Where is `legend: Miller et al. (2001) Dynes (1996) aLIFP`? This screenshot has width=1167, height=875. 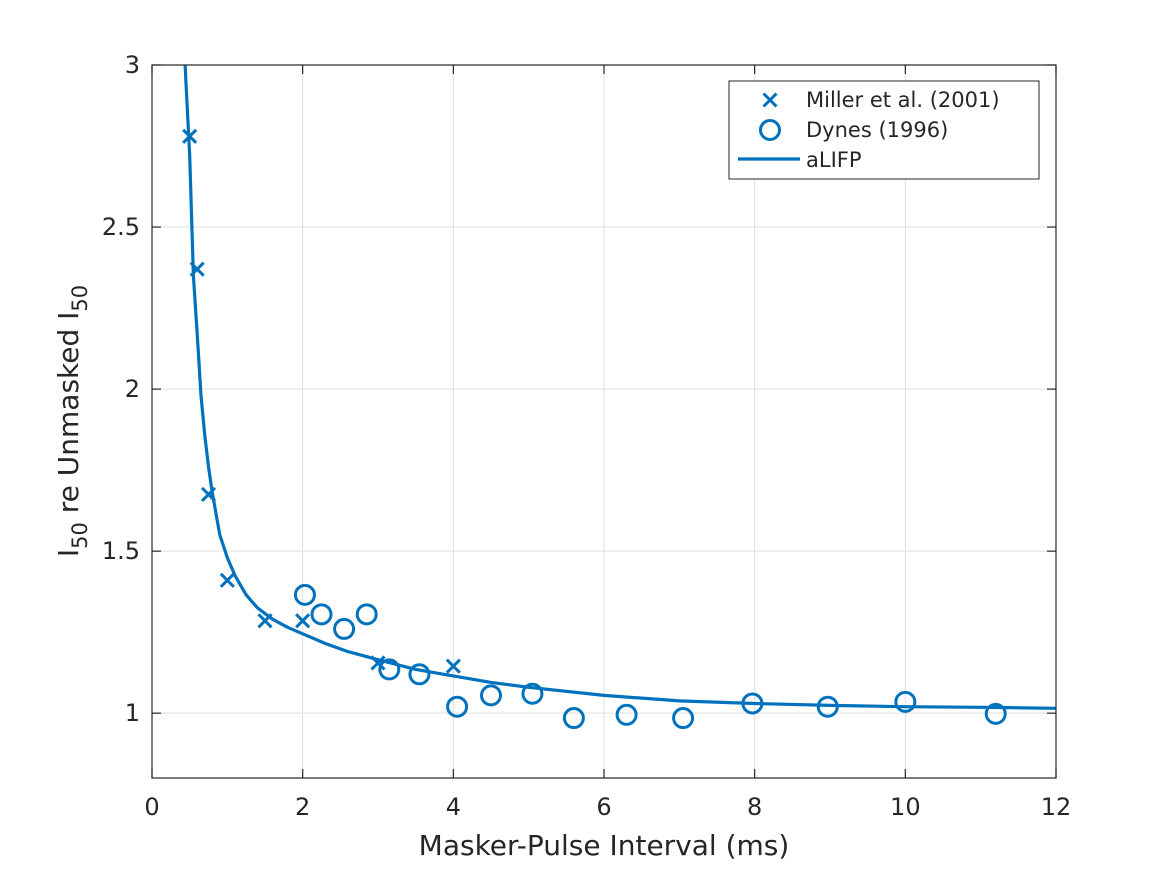 legend: Miller et al. (2001) Dynes (1996) aLIFP is located at coordinates (884, 130).